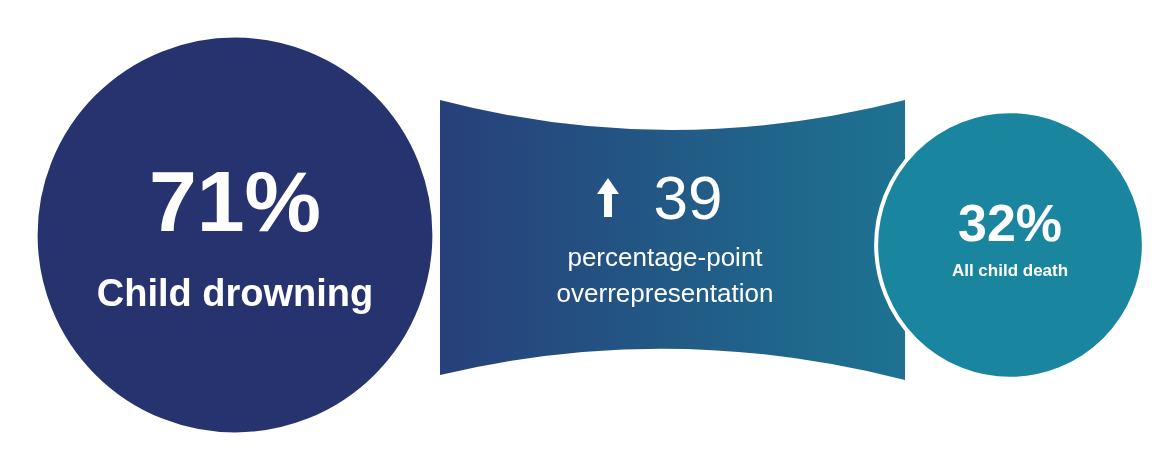  What do you see at coordinates (235, 293) in the screenshot?
I see `category-label: Child drowning` at bounding box center [235, 293].